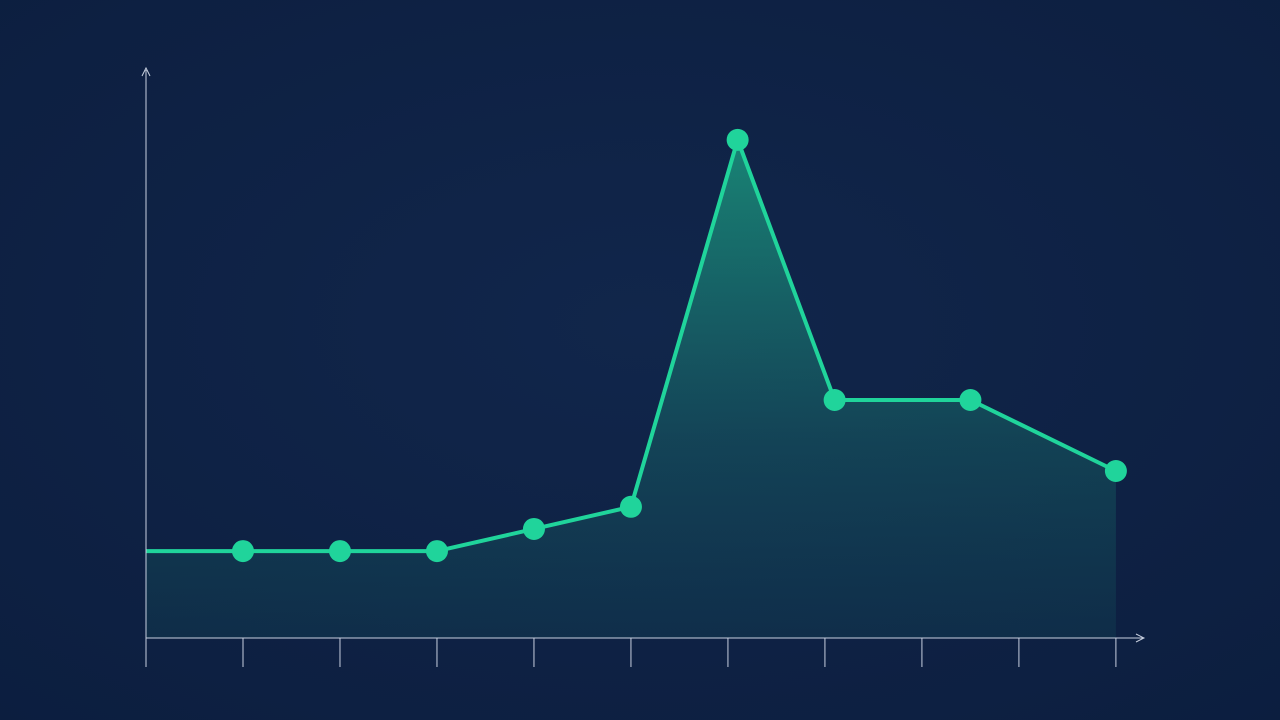 This screenshot has height=720, width=1280. I want to click on x-axis-arrow, so click(1140, 638).